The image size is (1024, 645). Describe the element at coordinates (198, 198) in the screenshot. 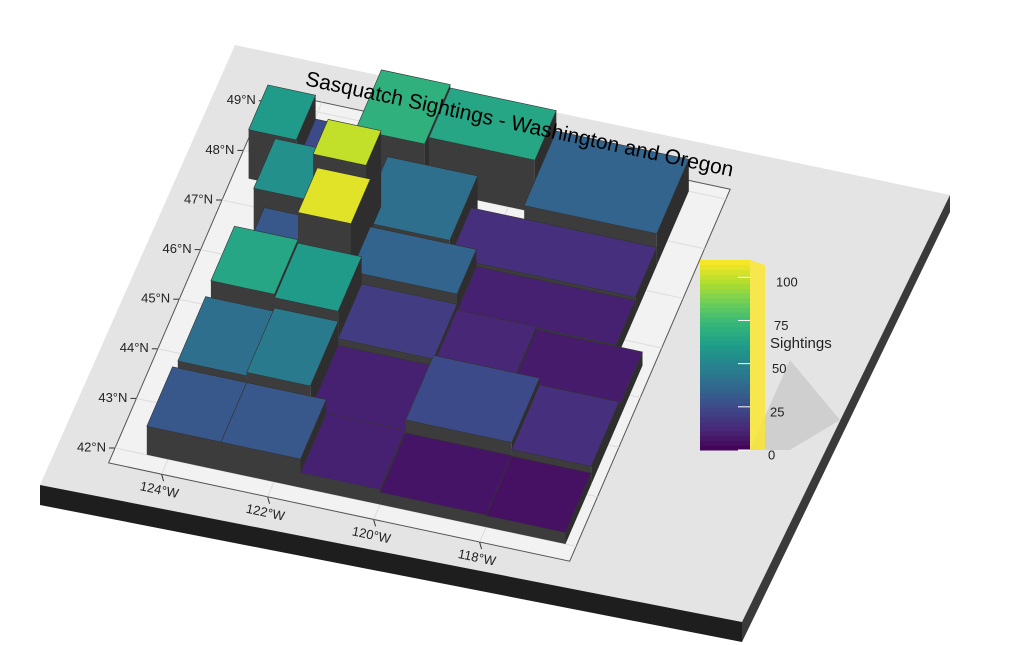

I see `lat-tick-label: 47°N` at that location.